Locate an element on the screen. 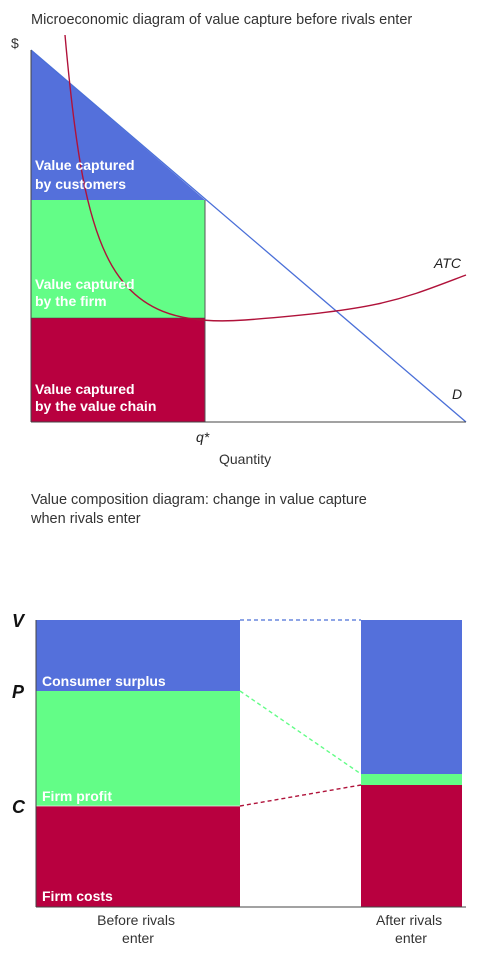  value-chain-region is located at coordinates (118, 370).